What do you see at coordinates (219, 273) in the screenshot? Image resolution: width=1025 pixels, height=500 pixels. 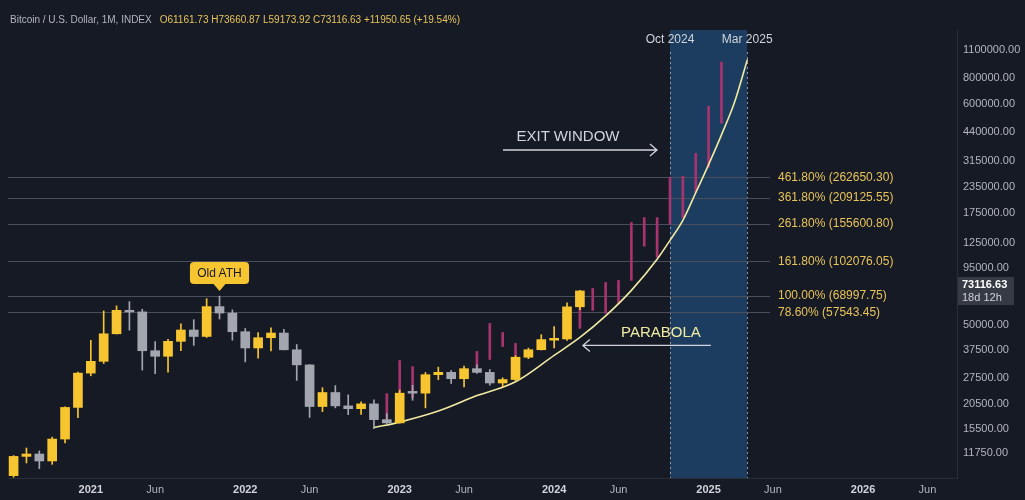 I see `annotation: Old ATH` at bounding box center [219, 273].